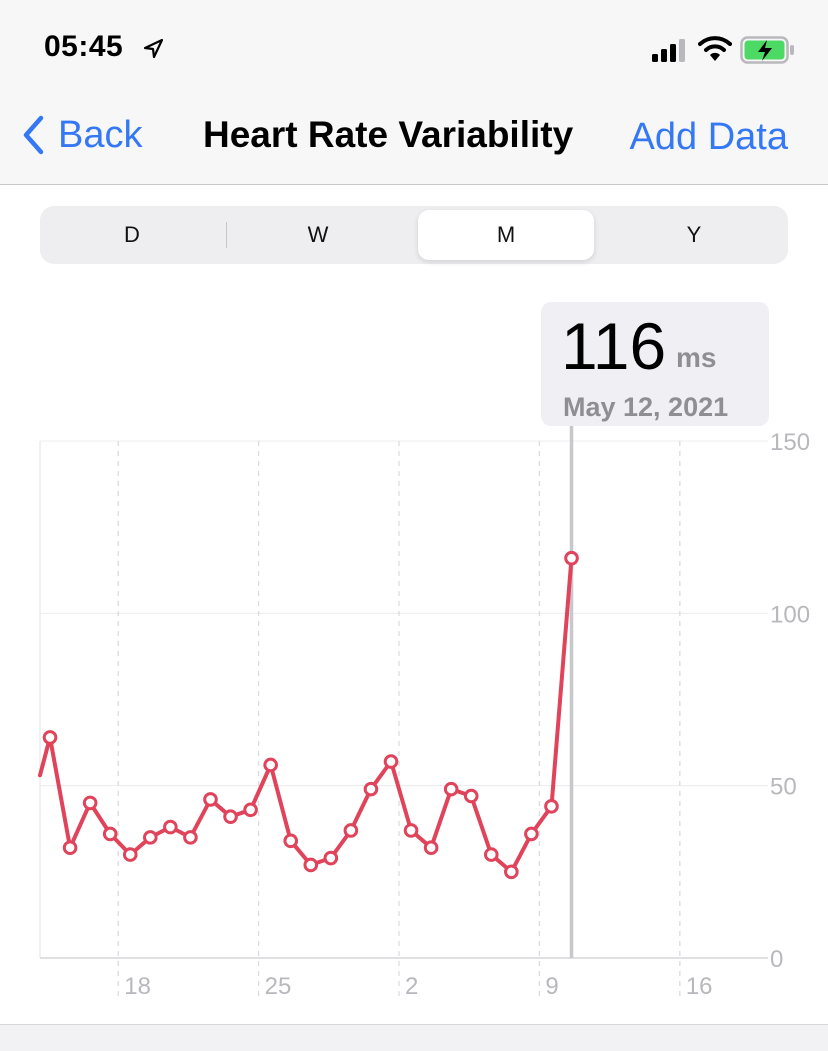 This screenshot has height=1051, width=828. What do you see at coordinates (100, 134) in the screenshot?
I see `back-label: Back` at bounding box center [100, 134].